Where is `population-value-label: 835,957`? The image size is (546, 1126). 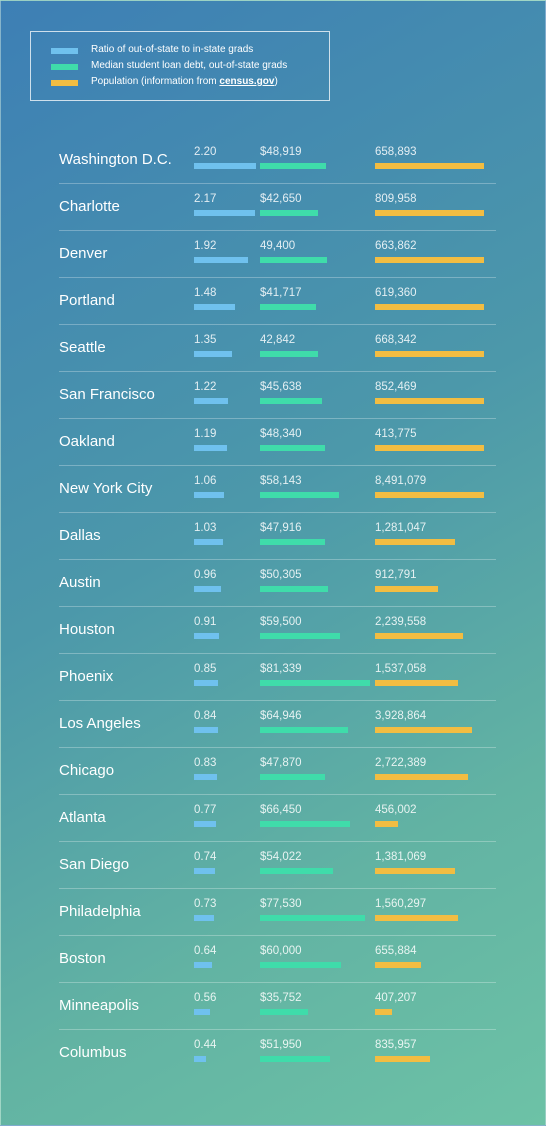 population-value-label: 835,957 is located at coordinates (396, 1045).